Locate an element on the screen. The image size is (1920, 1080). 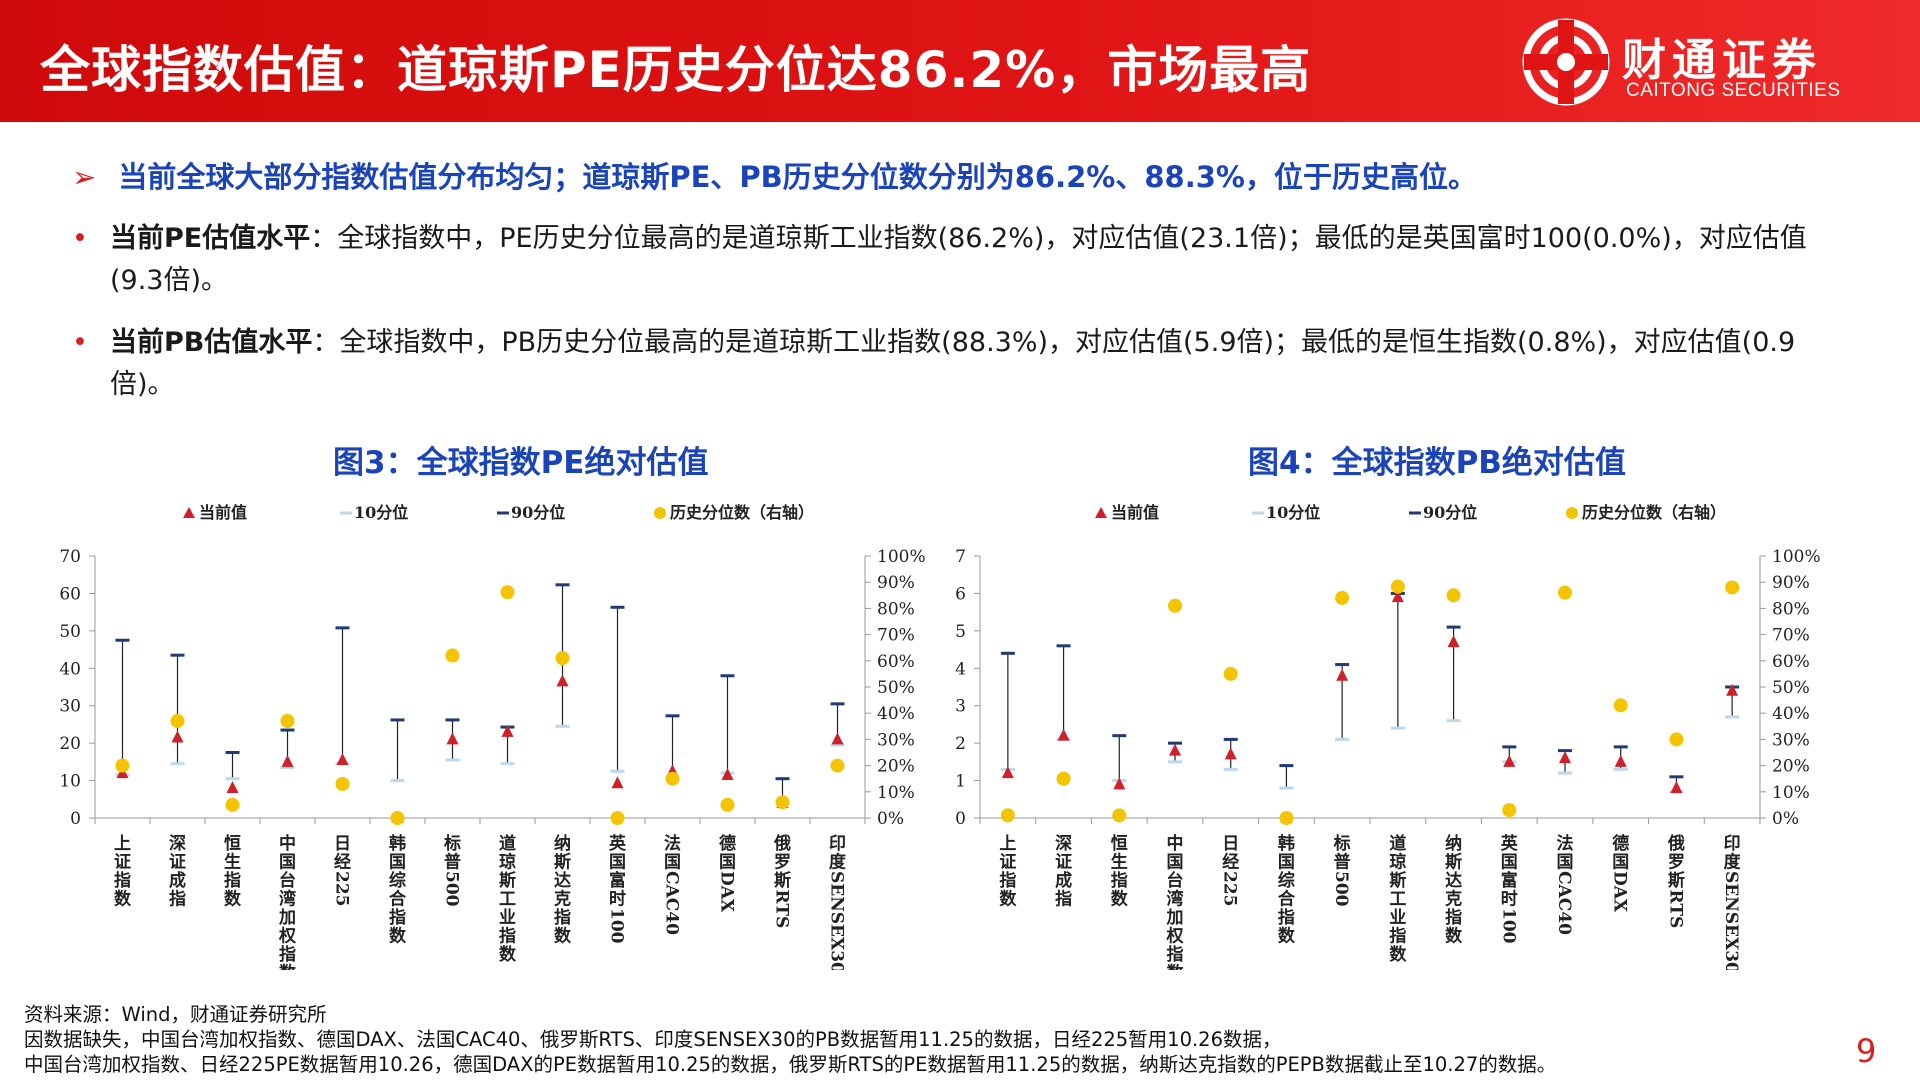
right-y-tick-label: 80% is located at coordinates (896, 609).